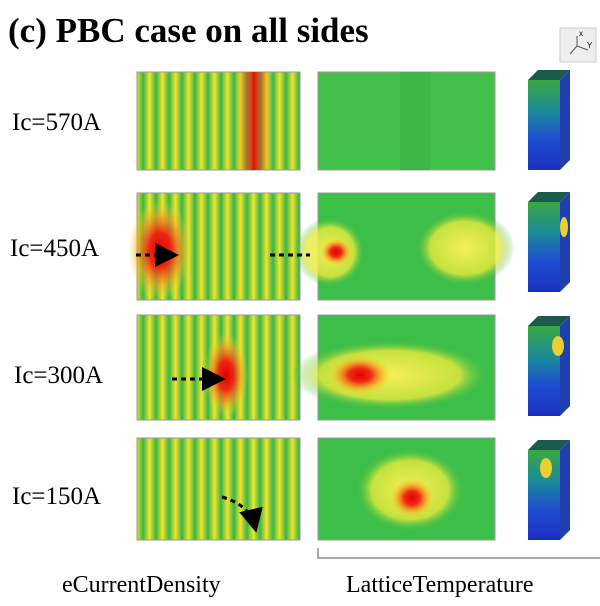  I want to click on axis-triad: x Y, so click(578, 45).